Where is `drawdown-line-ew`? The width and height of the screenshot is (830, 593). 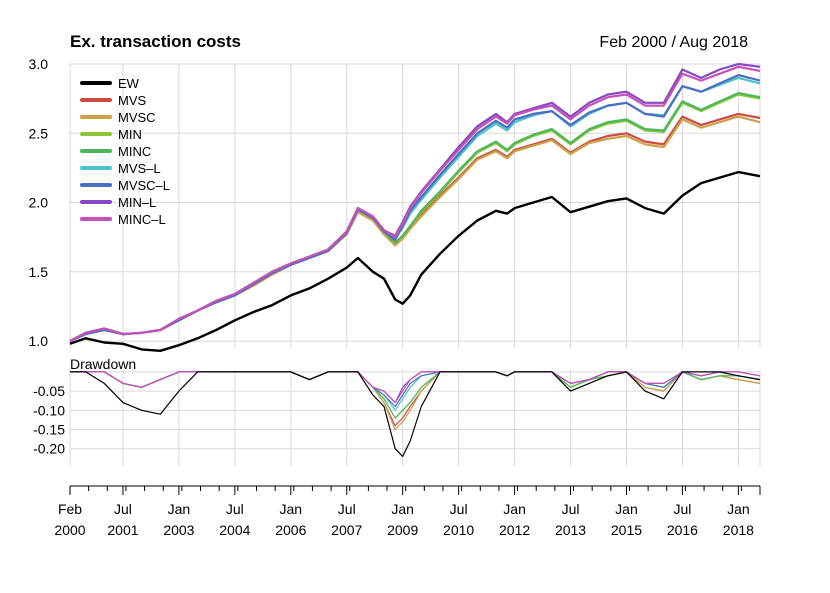 drawdown-line-ew is located at coordinates (415, 414).